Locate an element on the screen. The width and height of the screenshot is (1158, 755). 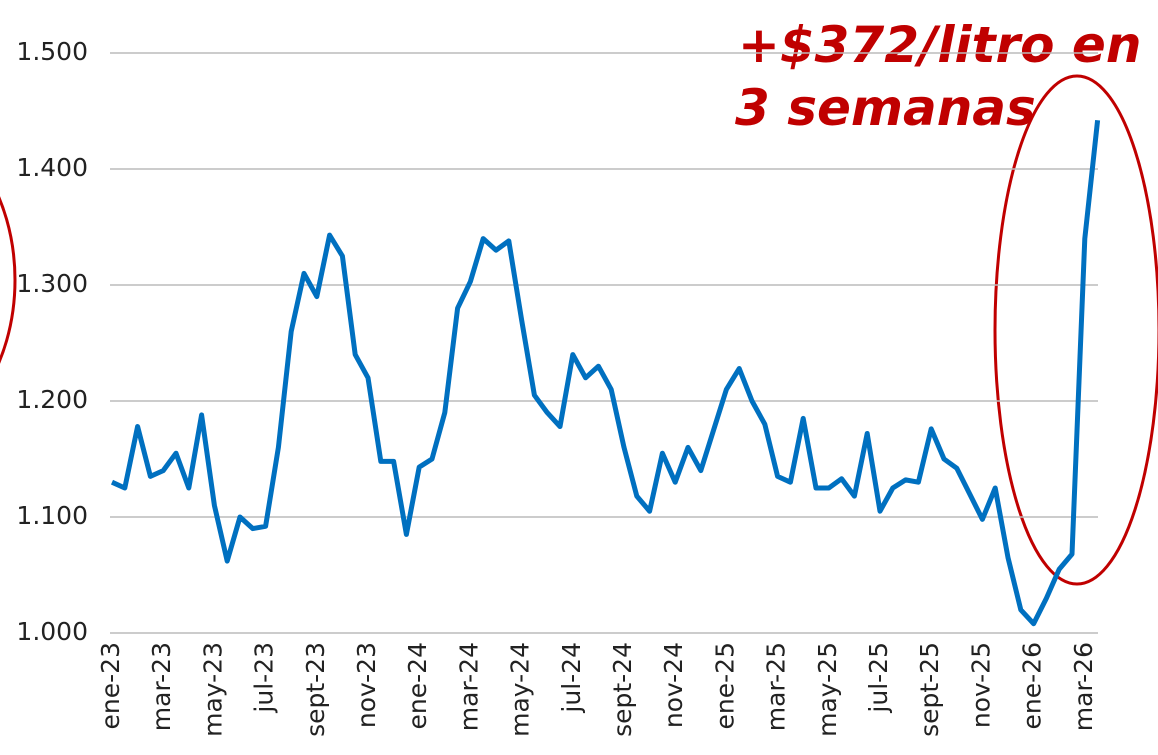
x-tick-label: ene-24 is located at coordinates (417, 685).